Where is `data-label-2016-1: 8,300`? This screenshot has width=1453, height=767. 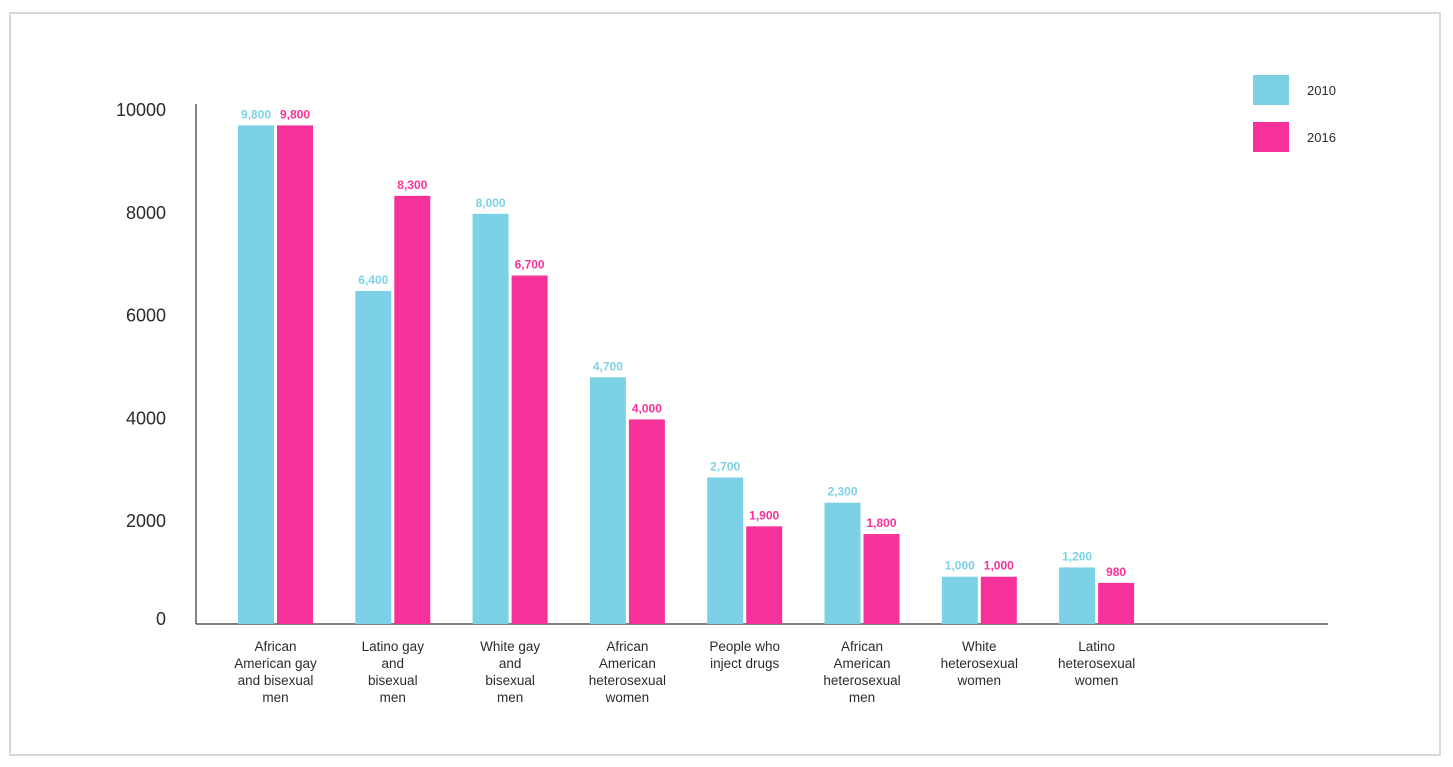
data-label-2016-1: 8,300 is located at coordinates (412, 185).